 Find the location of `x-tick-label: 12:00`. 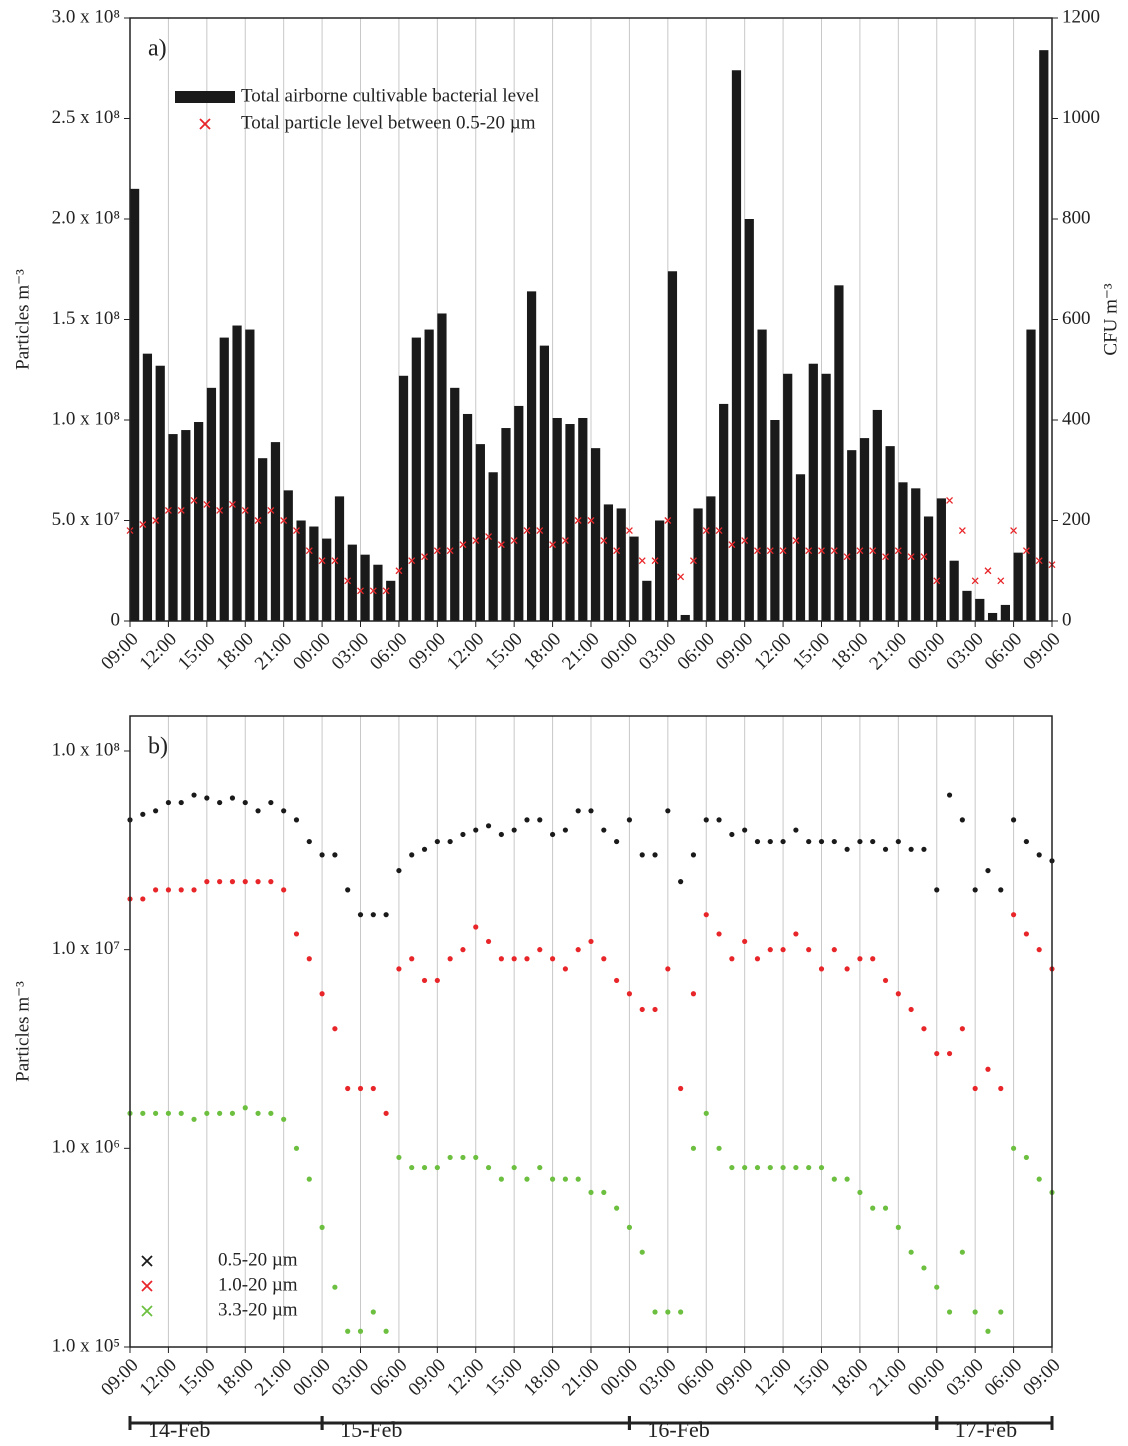

x-tick-label: 12:00 is located at coordinates (158, 651).